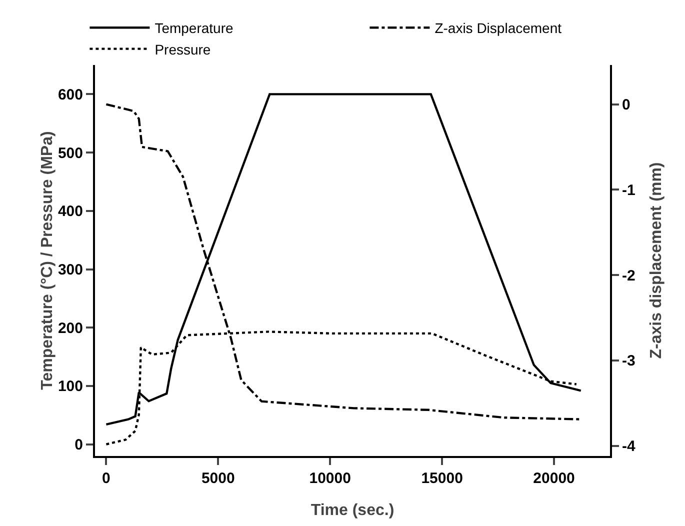 This screenshot has height=526, width=685. I want to click on y-tick-label: 400, so click(70, 211).